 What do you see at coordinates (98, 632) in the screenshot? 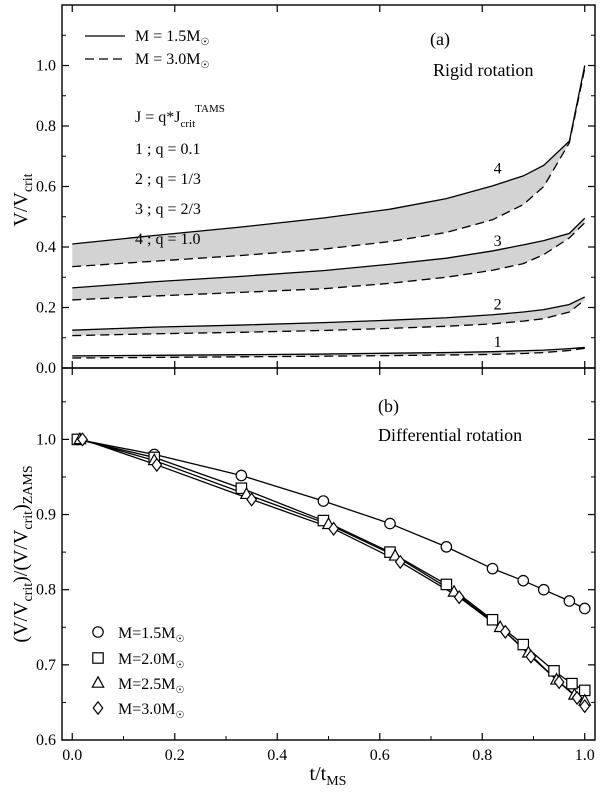
I see `legend-circle-icon` at bounding box center [98, 632].